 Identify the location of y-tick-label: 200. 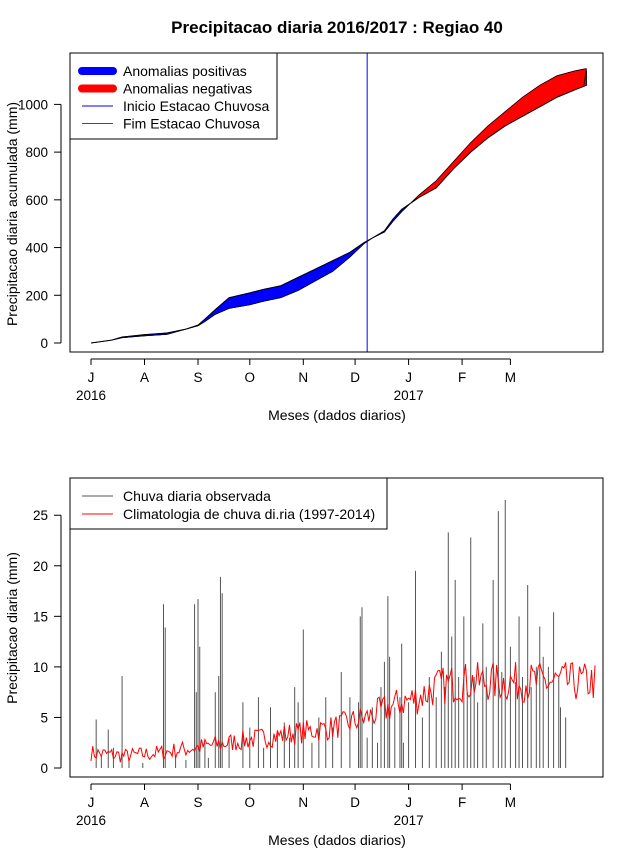
(36, 295).